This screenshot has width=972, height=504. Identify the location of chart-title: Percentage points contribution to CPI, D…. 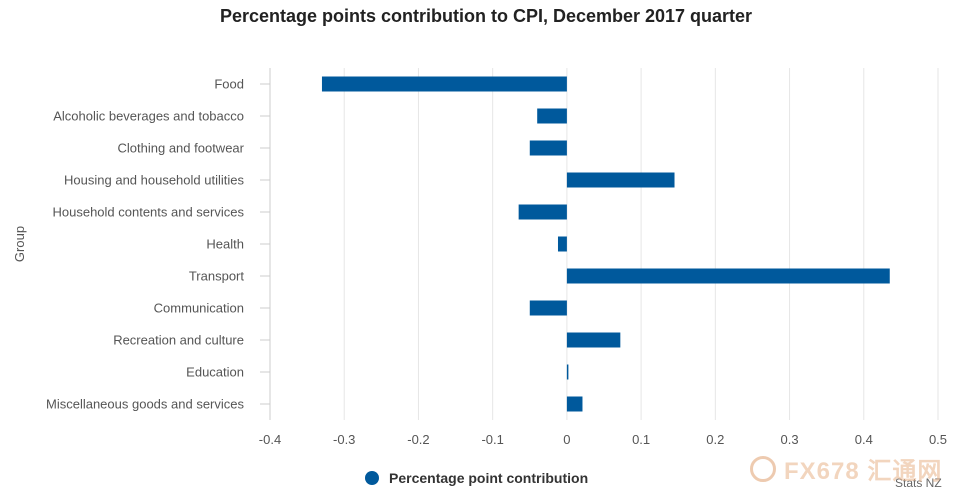
(486, 16).